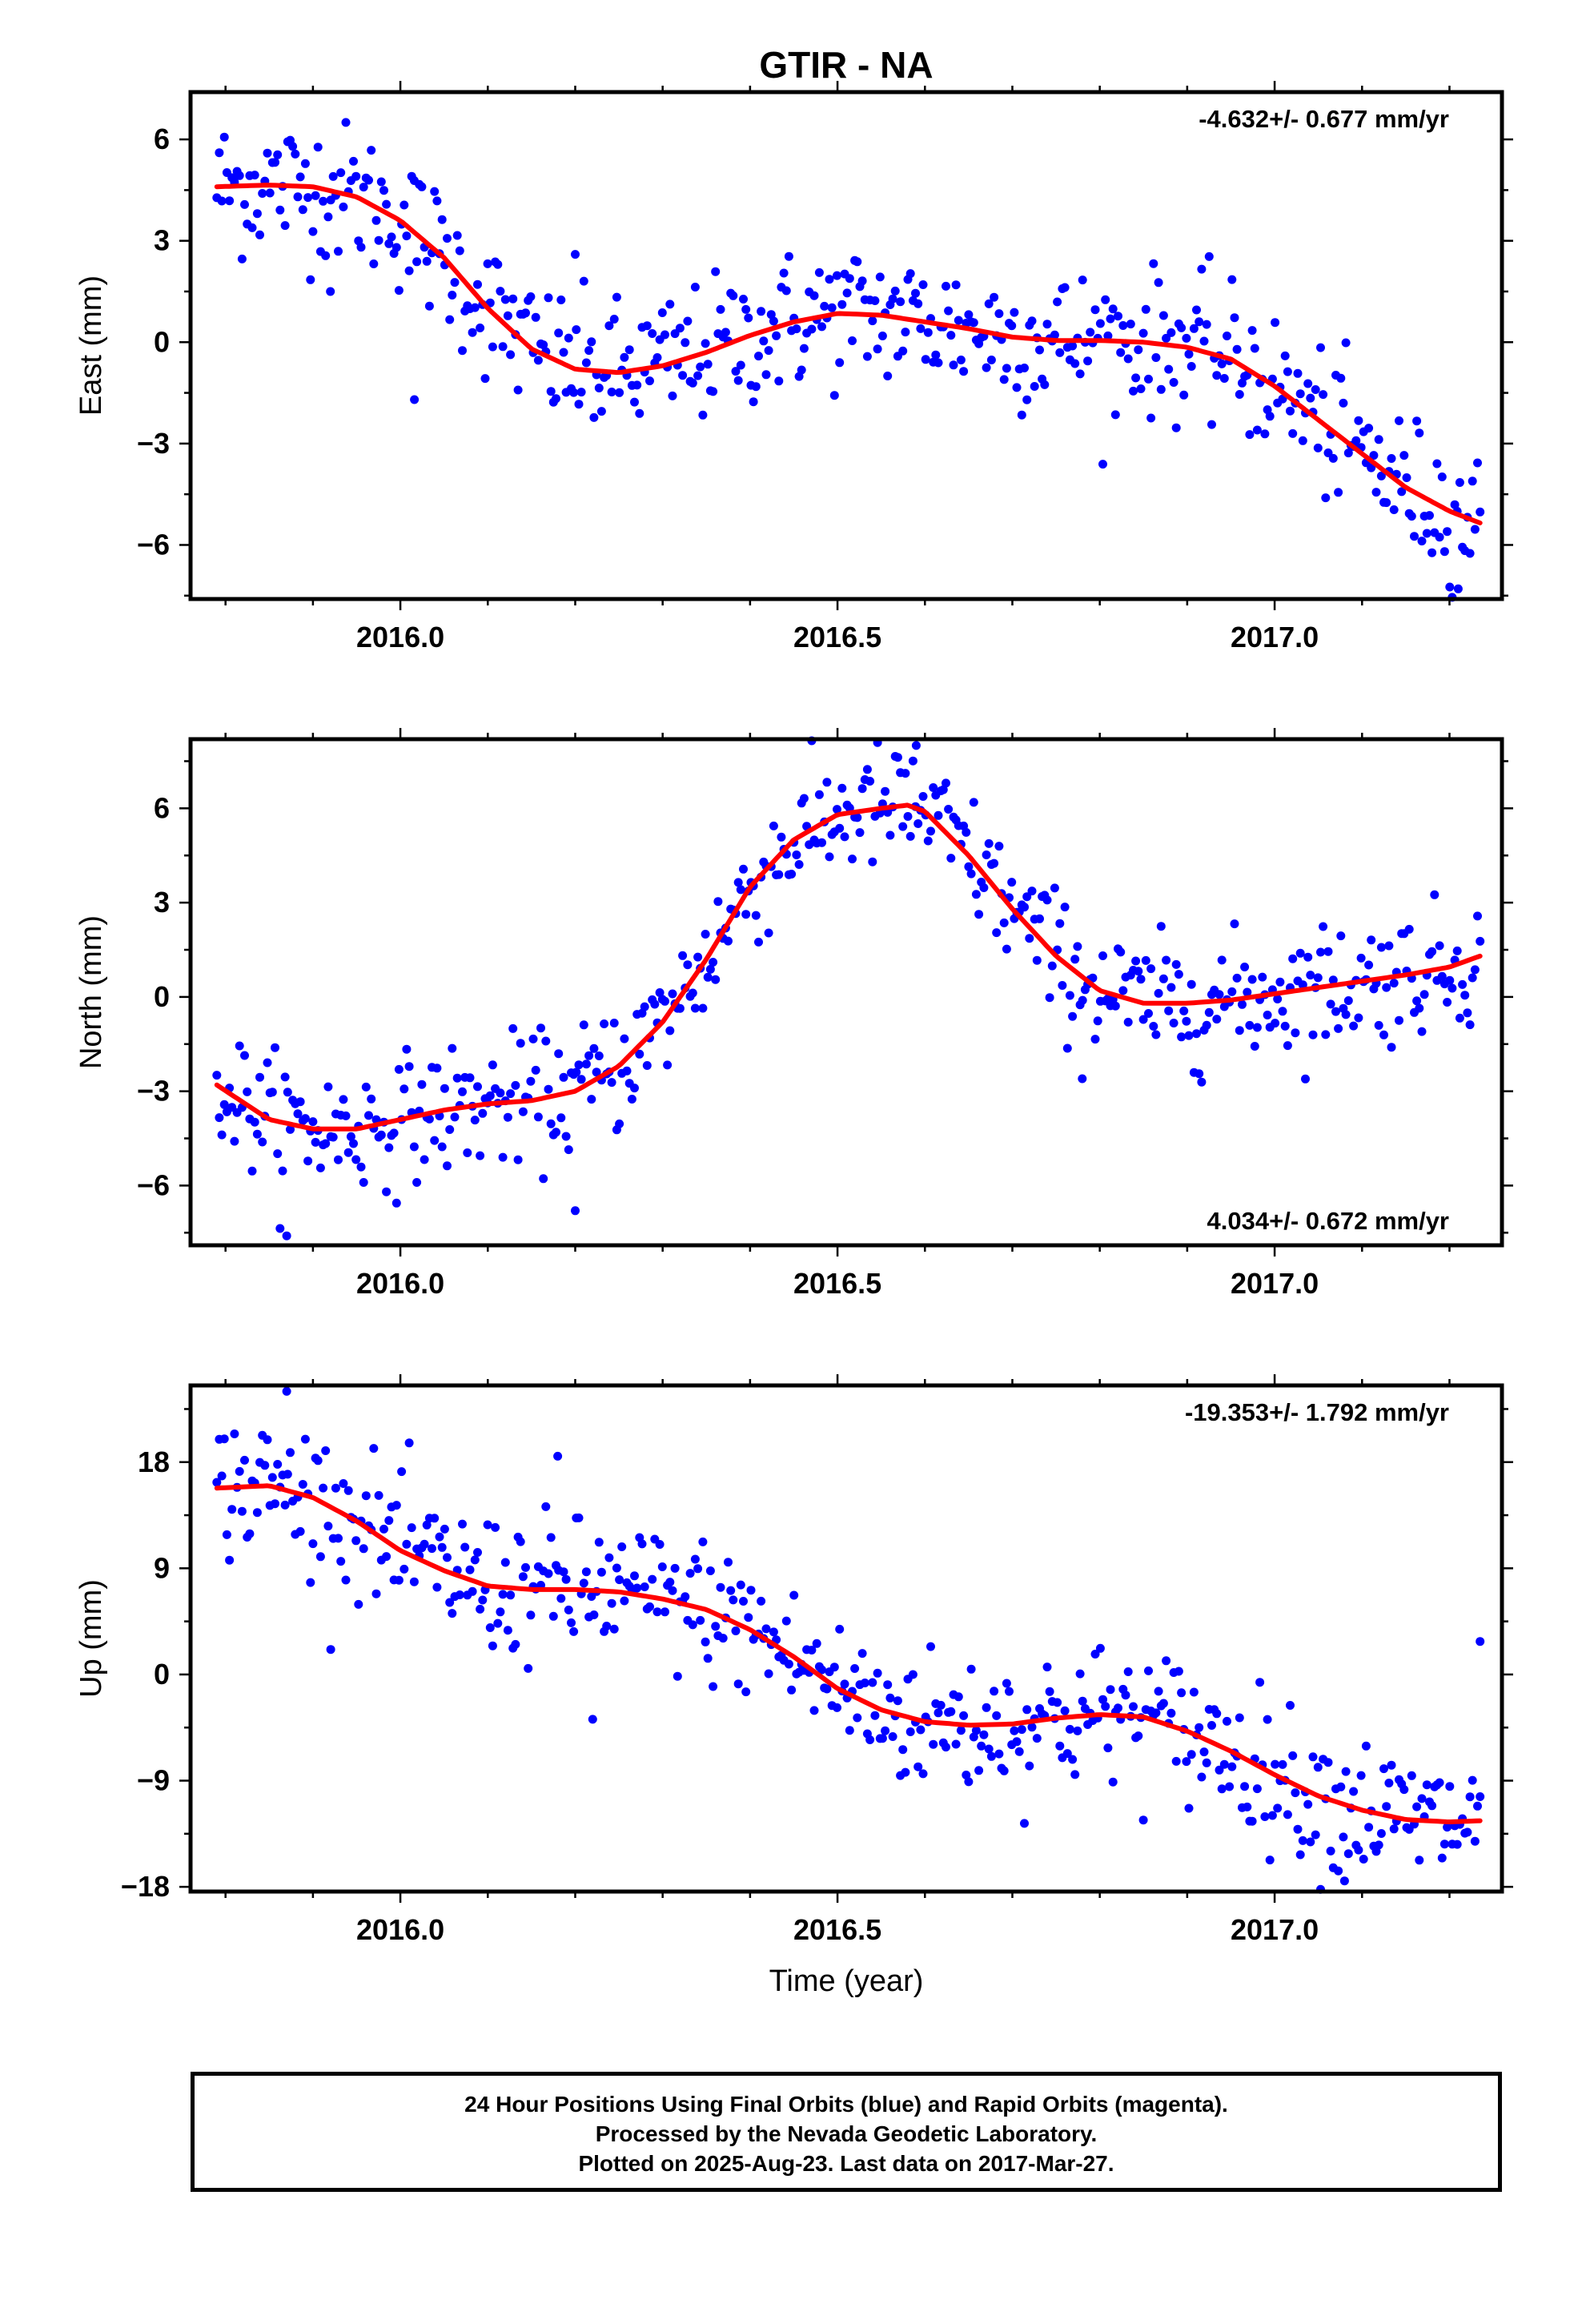  I want to click on y-tick-label: −3, so click(154, 1092).